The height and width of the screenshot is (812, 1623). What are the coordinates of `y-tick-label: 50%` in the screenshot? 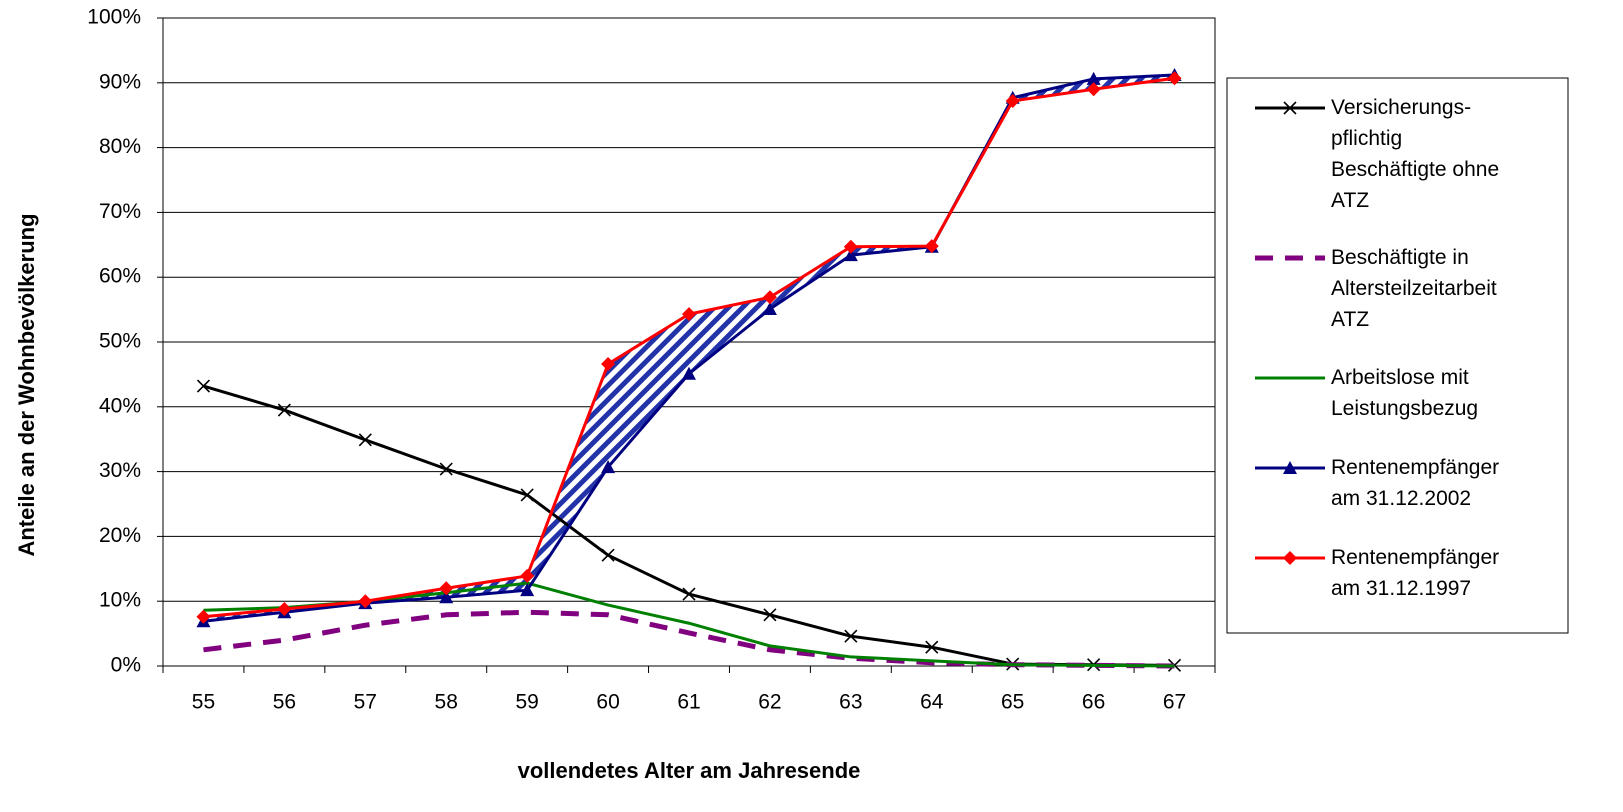 It's located at (120, 341).